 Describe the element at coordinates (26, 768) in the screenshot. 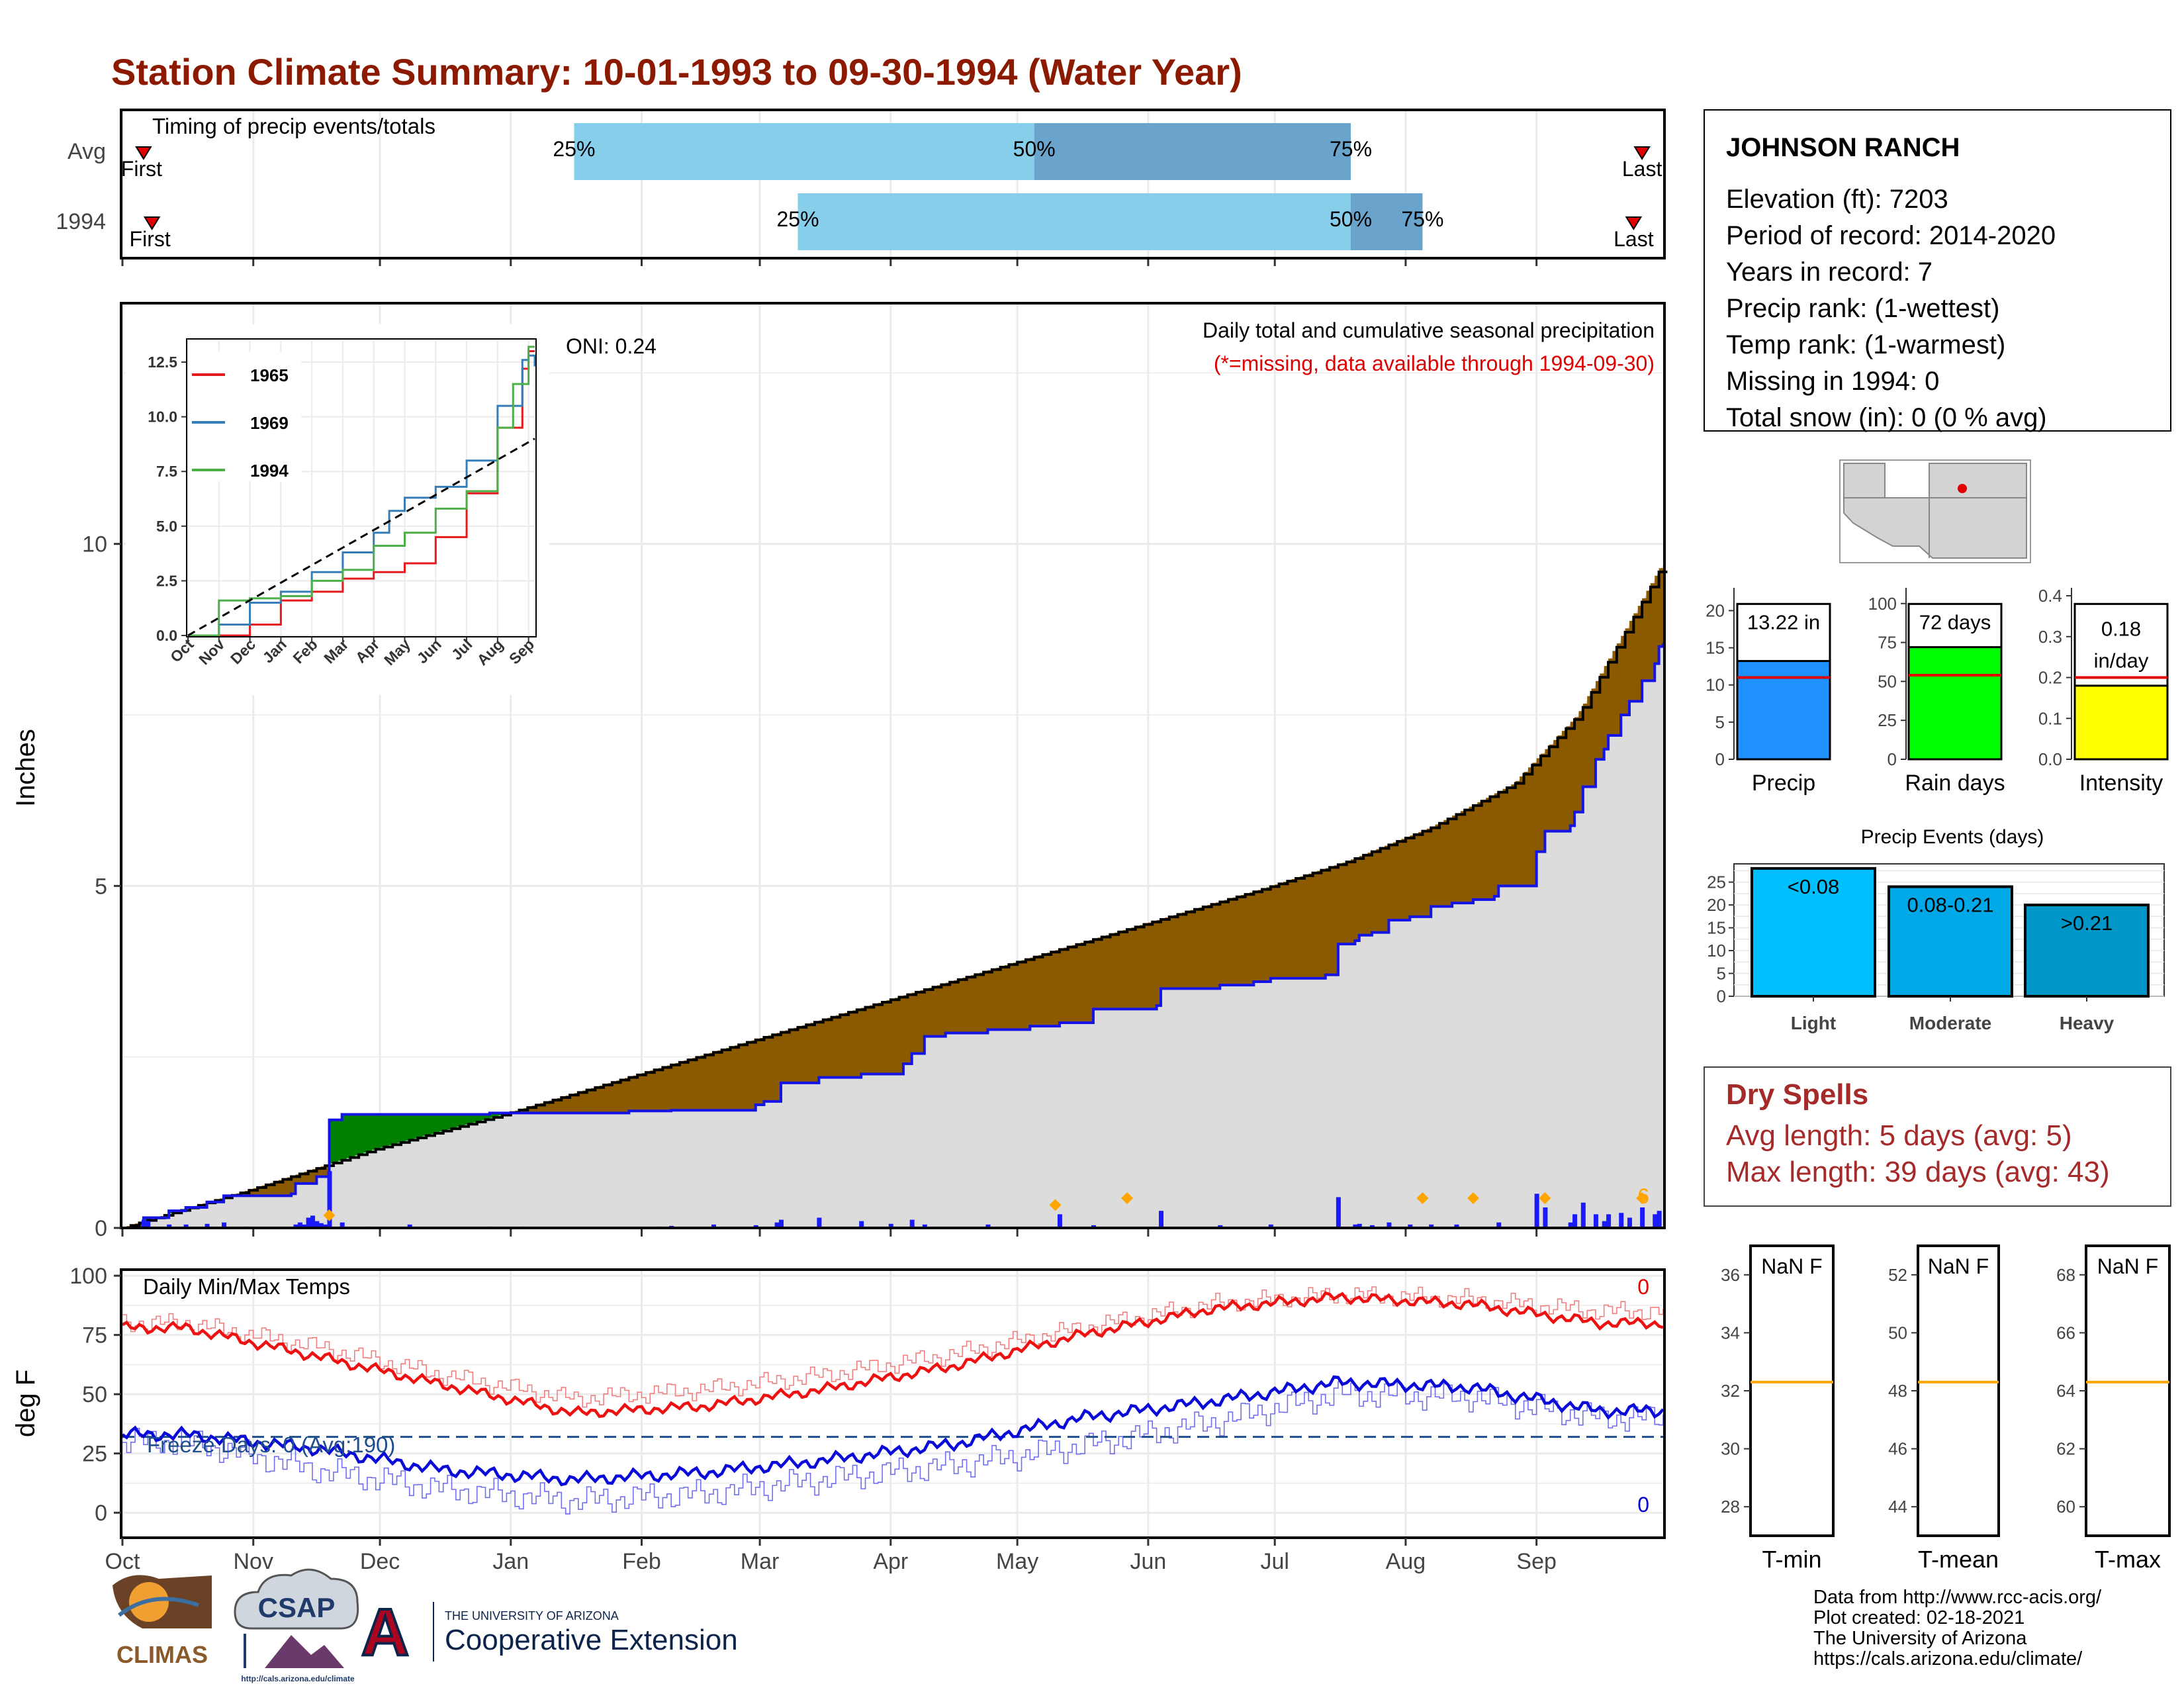

I see `precip-y-label: Inches` at that location.